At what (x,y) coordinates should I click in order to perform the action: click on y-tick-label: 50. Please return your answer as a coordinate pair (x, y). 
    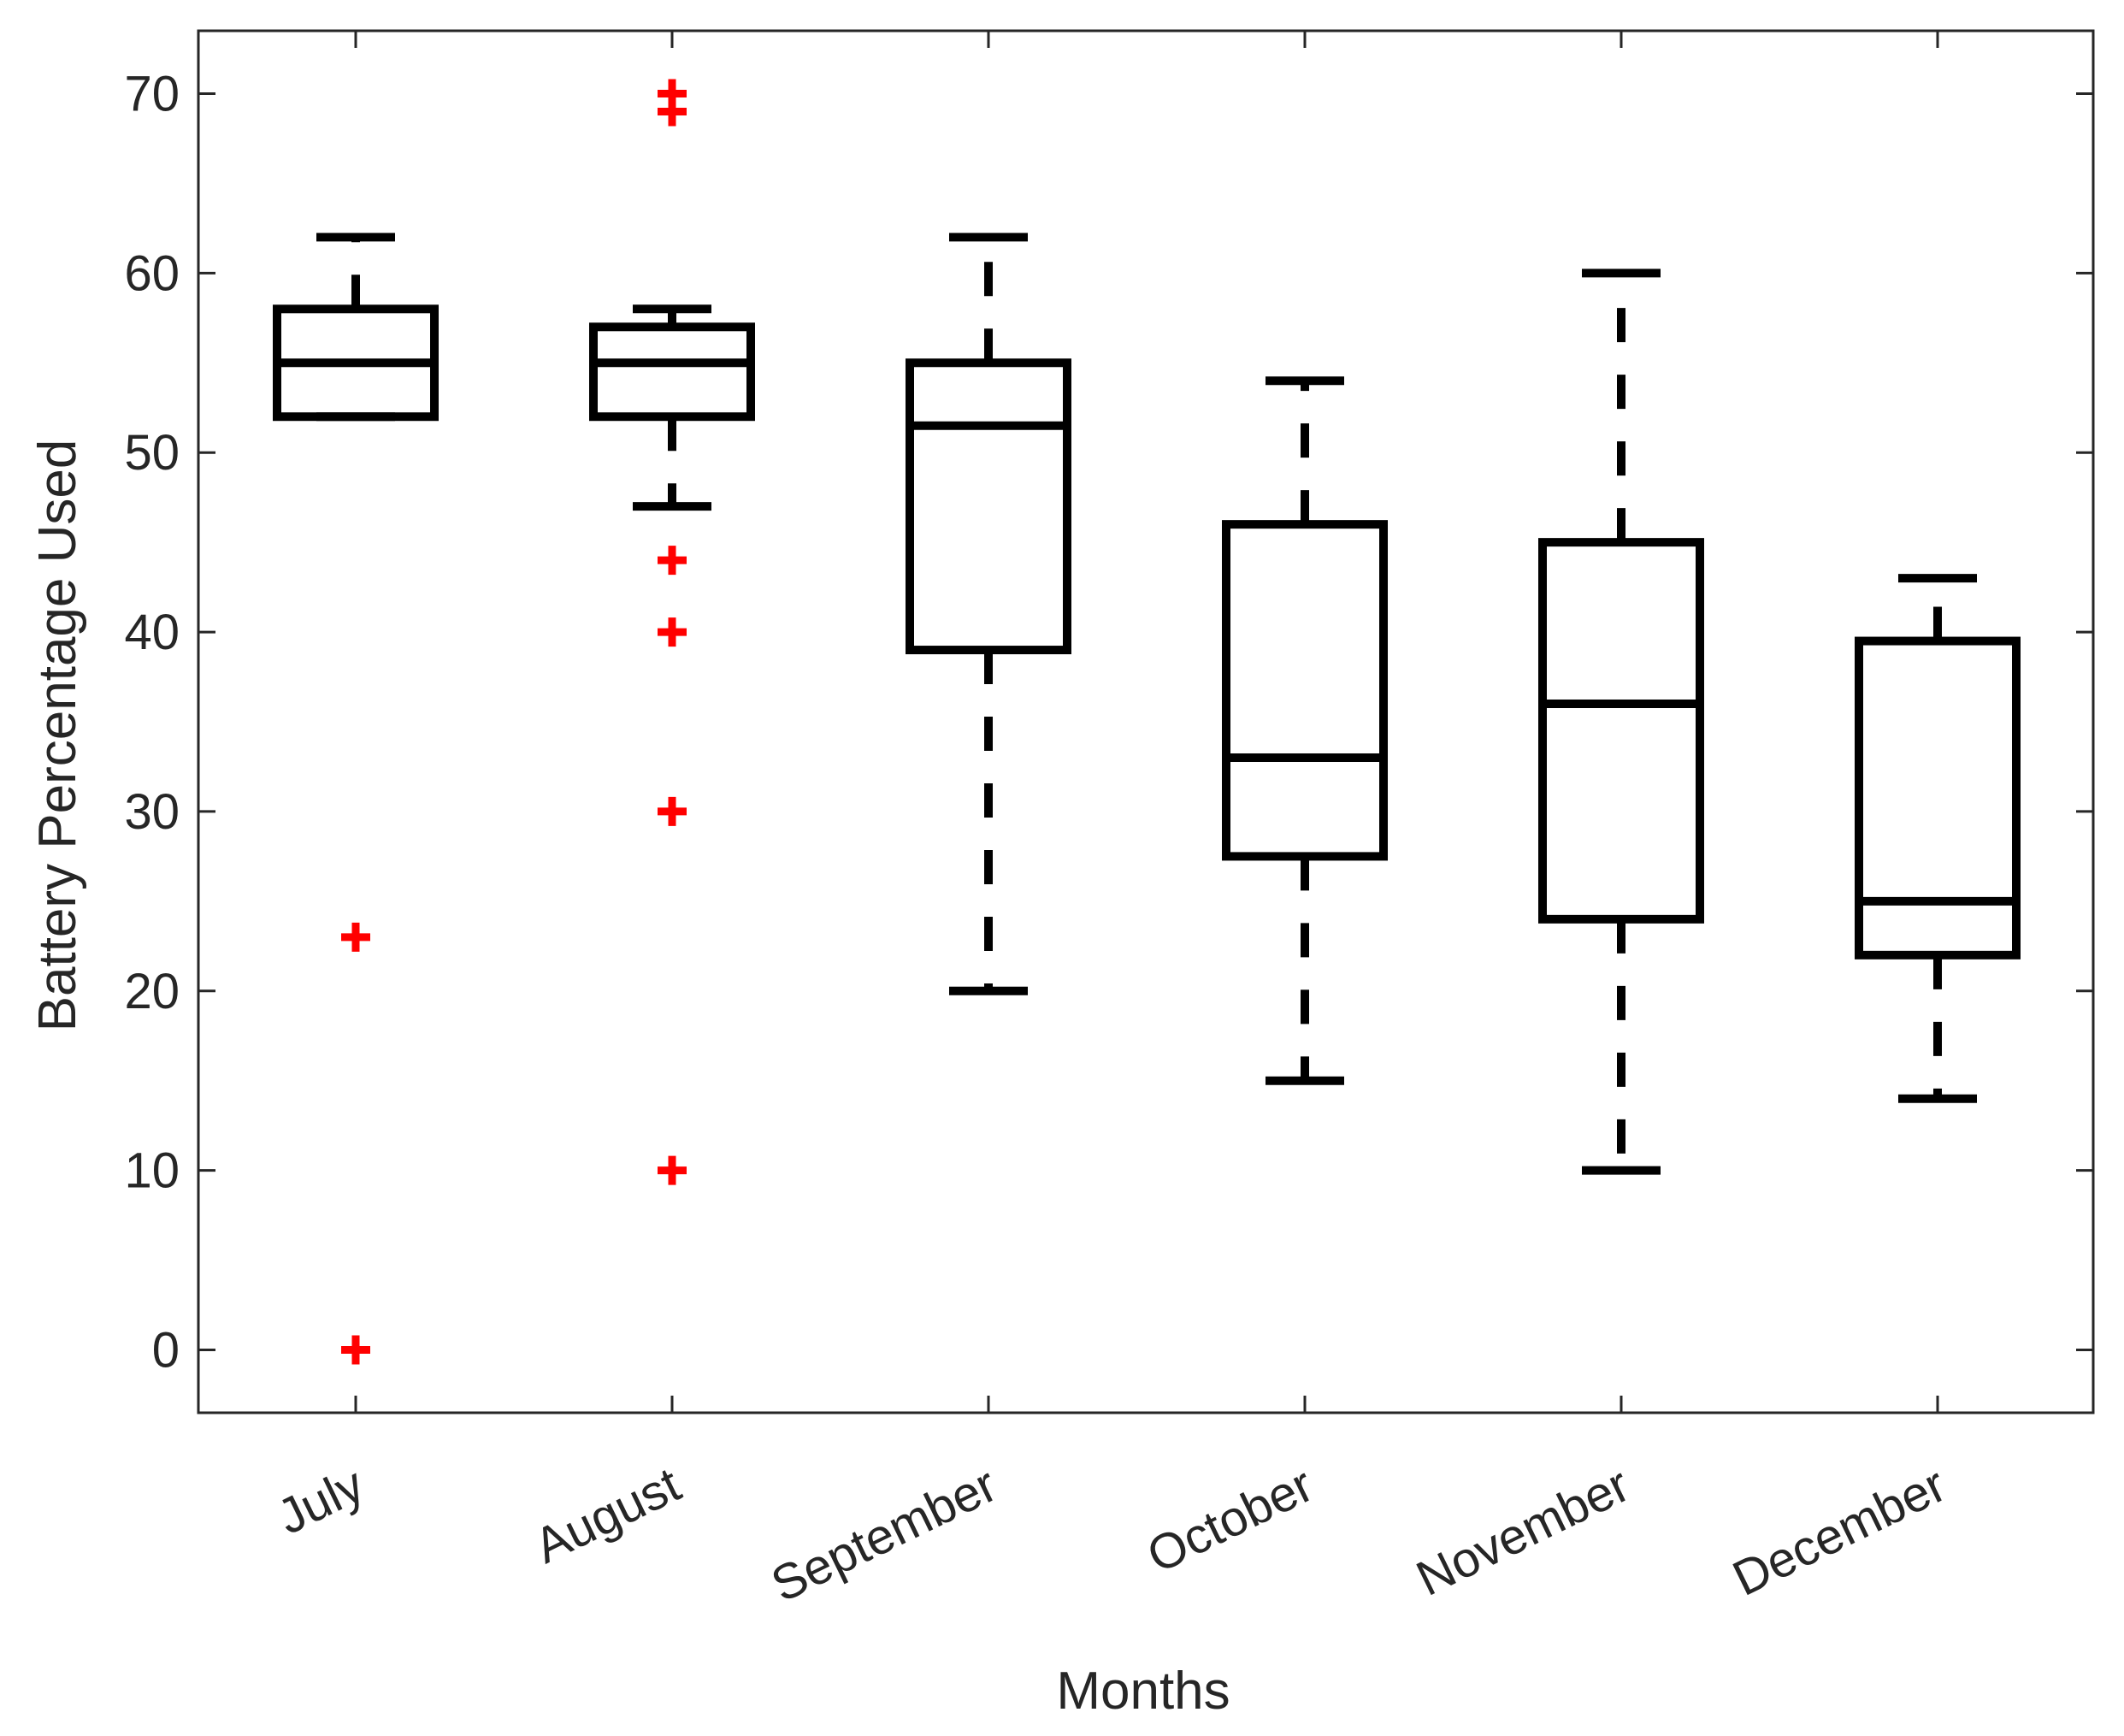
    Looking at the image, I should click on (152, 453).